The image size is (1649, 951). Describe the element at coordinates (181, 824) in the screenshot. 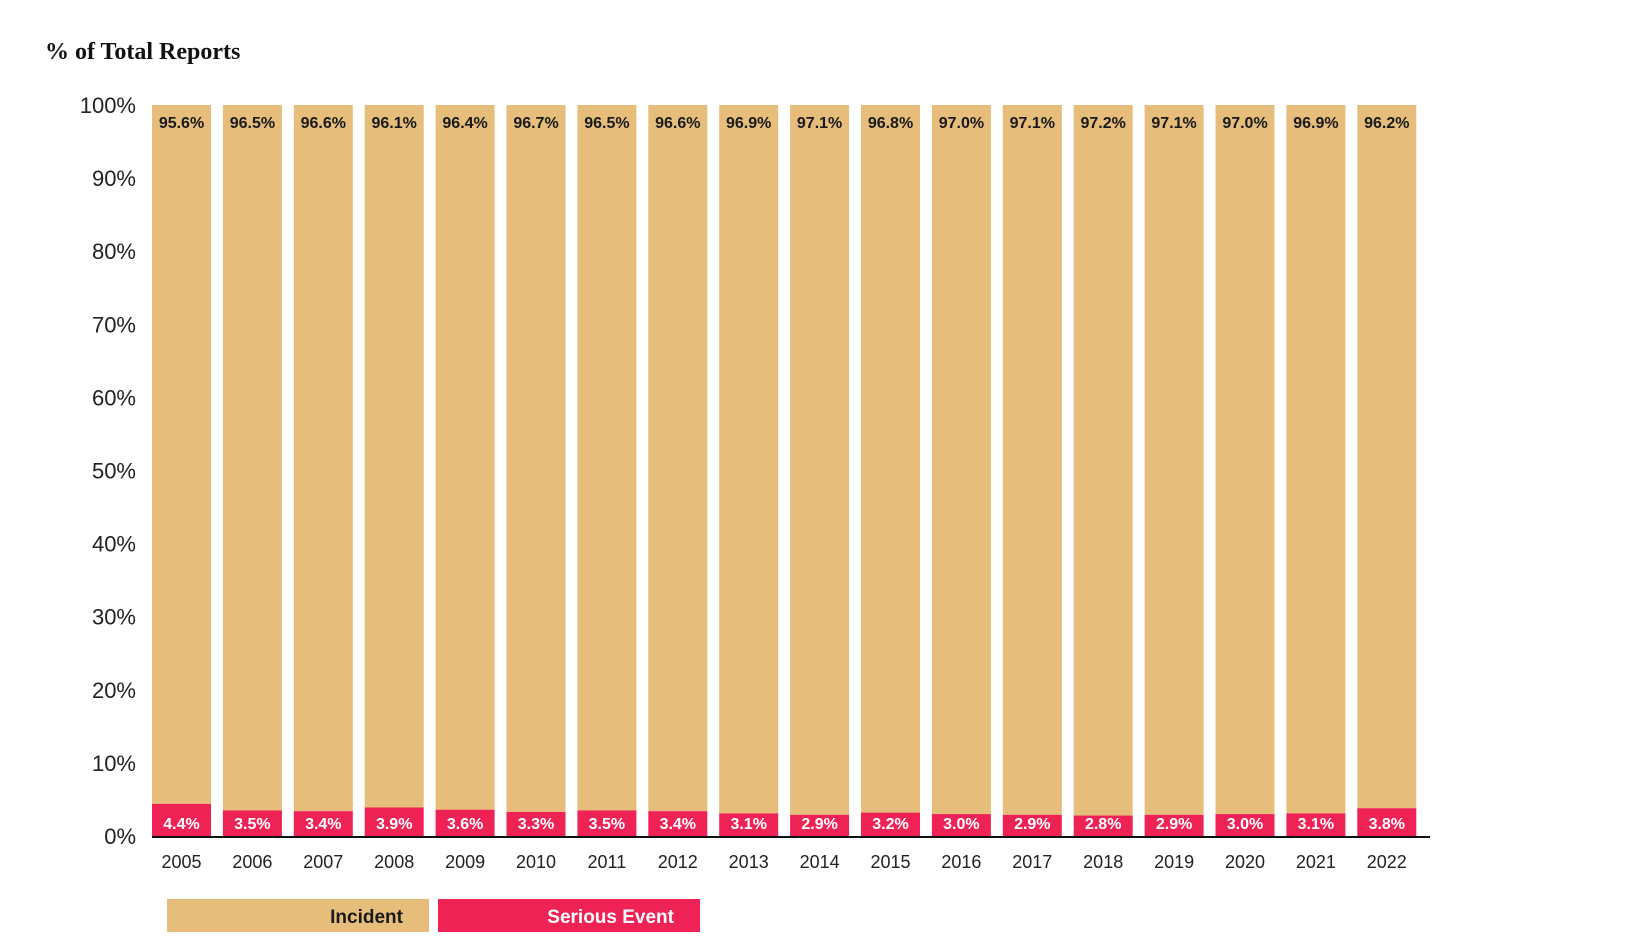

I see `data-label-serious-event: 4.4%` at that location.